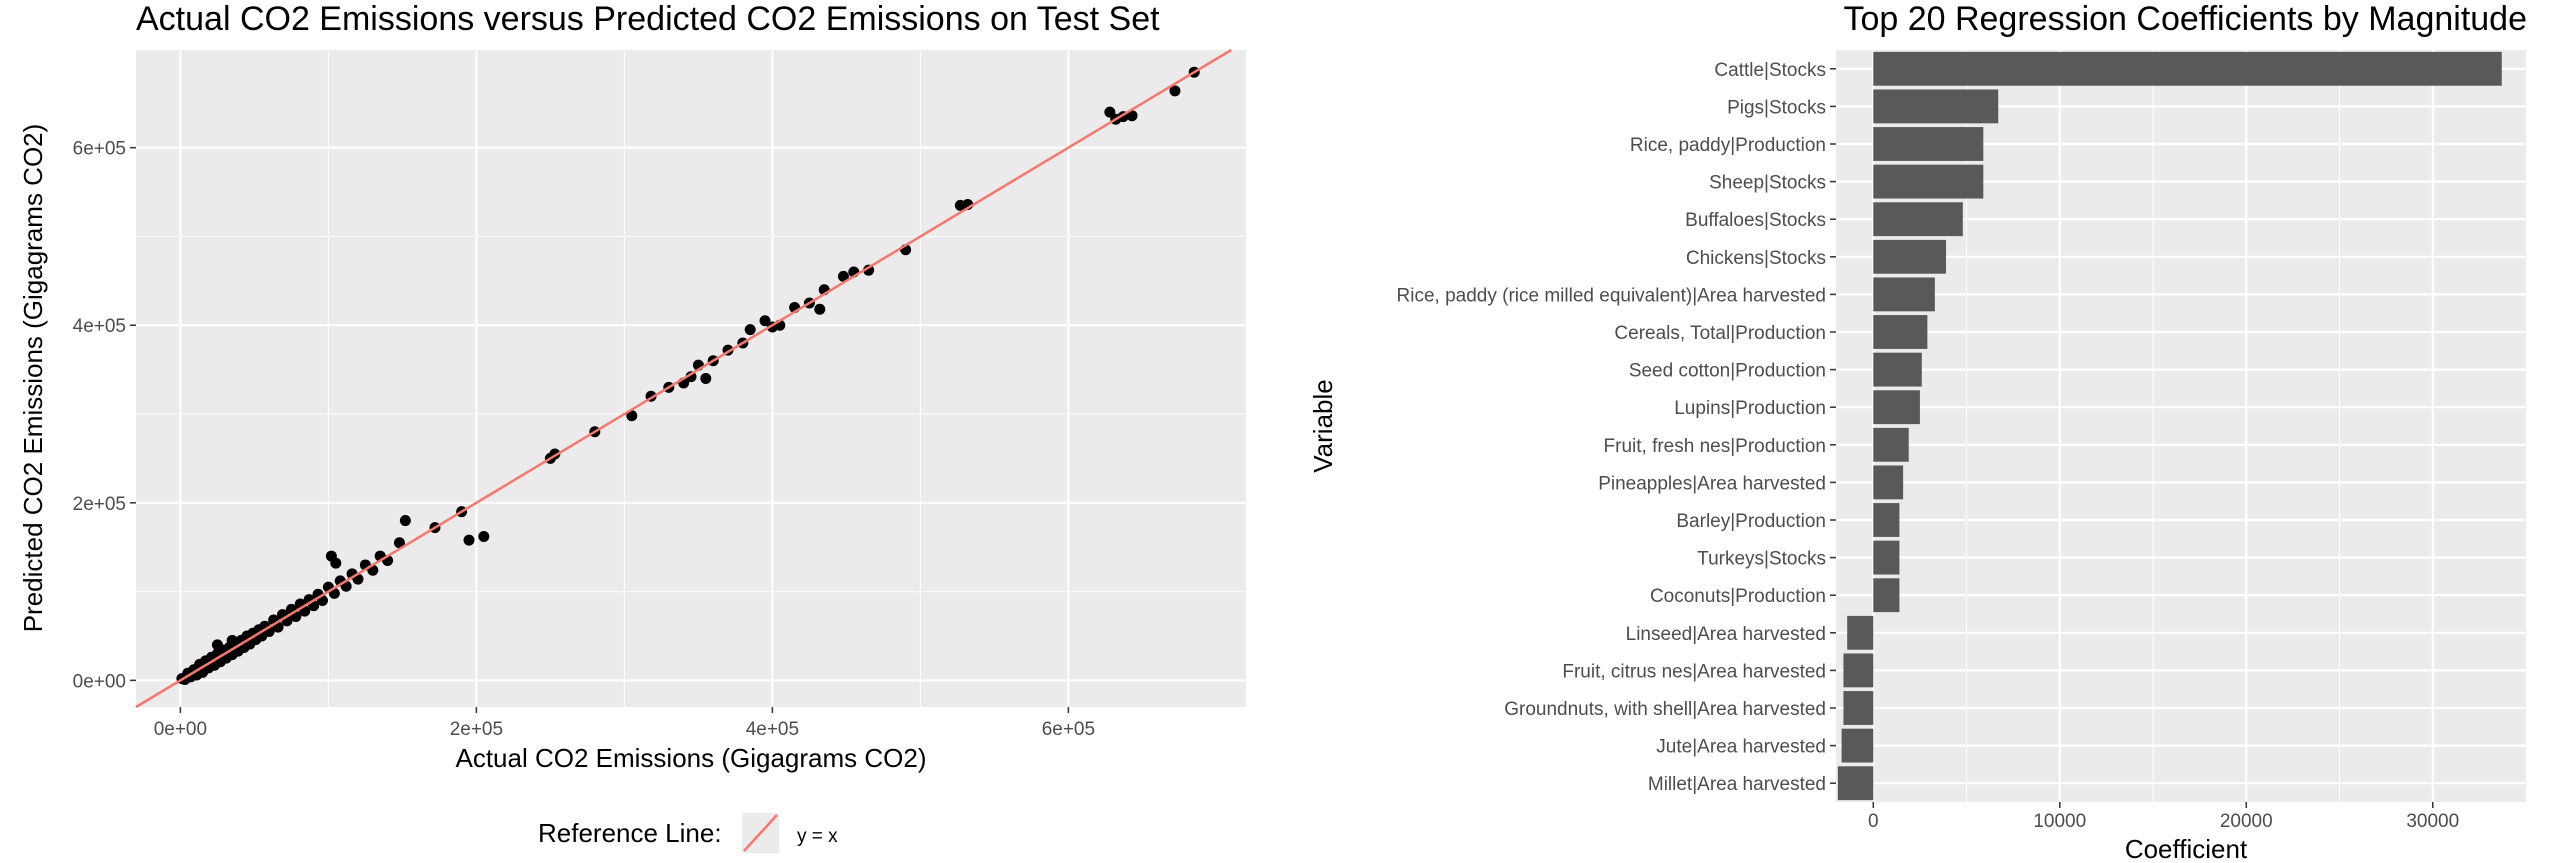 This screenshot has height=863, width=2560. What do you see at coordinates (1727, 371) in the screenshot?
I see `bar-category-label: Seed cotton|Production` at bounding box center [1727, 371].